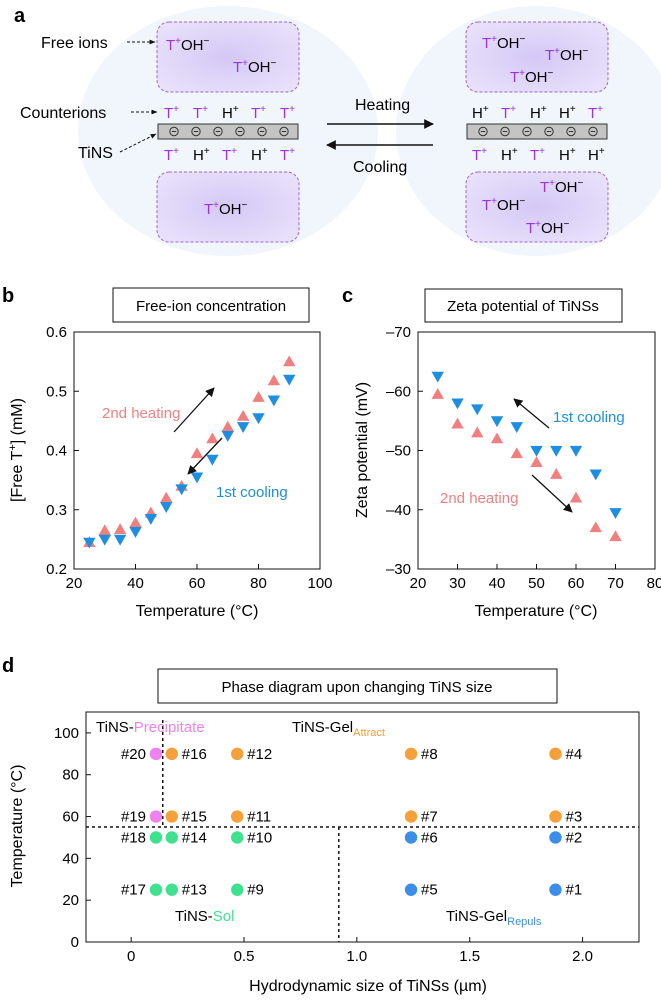 Image resolution: width=661 pixels, height=1001 pixels. Describe the element at coordinates (573, 890) in the screenshot. I see `point-label: #1` at that location.